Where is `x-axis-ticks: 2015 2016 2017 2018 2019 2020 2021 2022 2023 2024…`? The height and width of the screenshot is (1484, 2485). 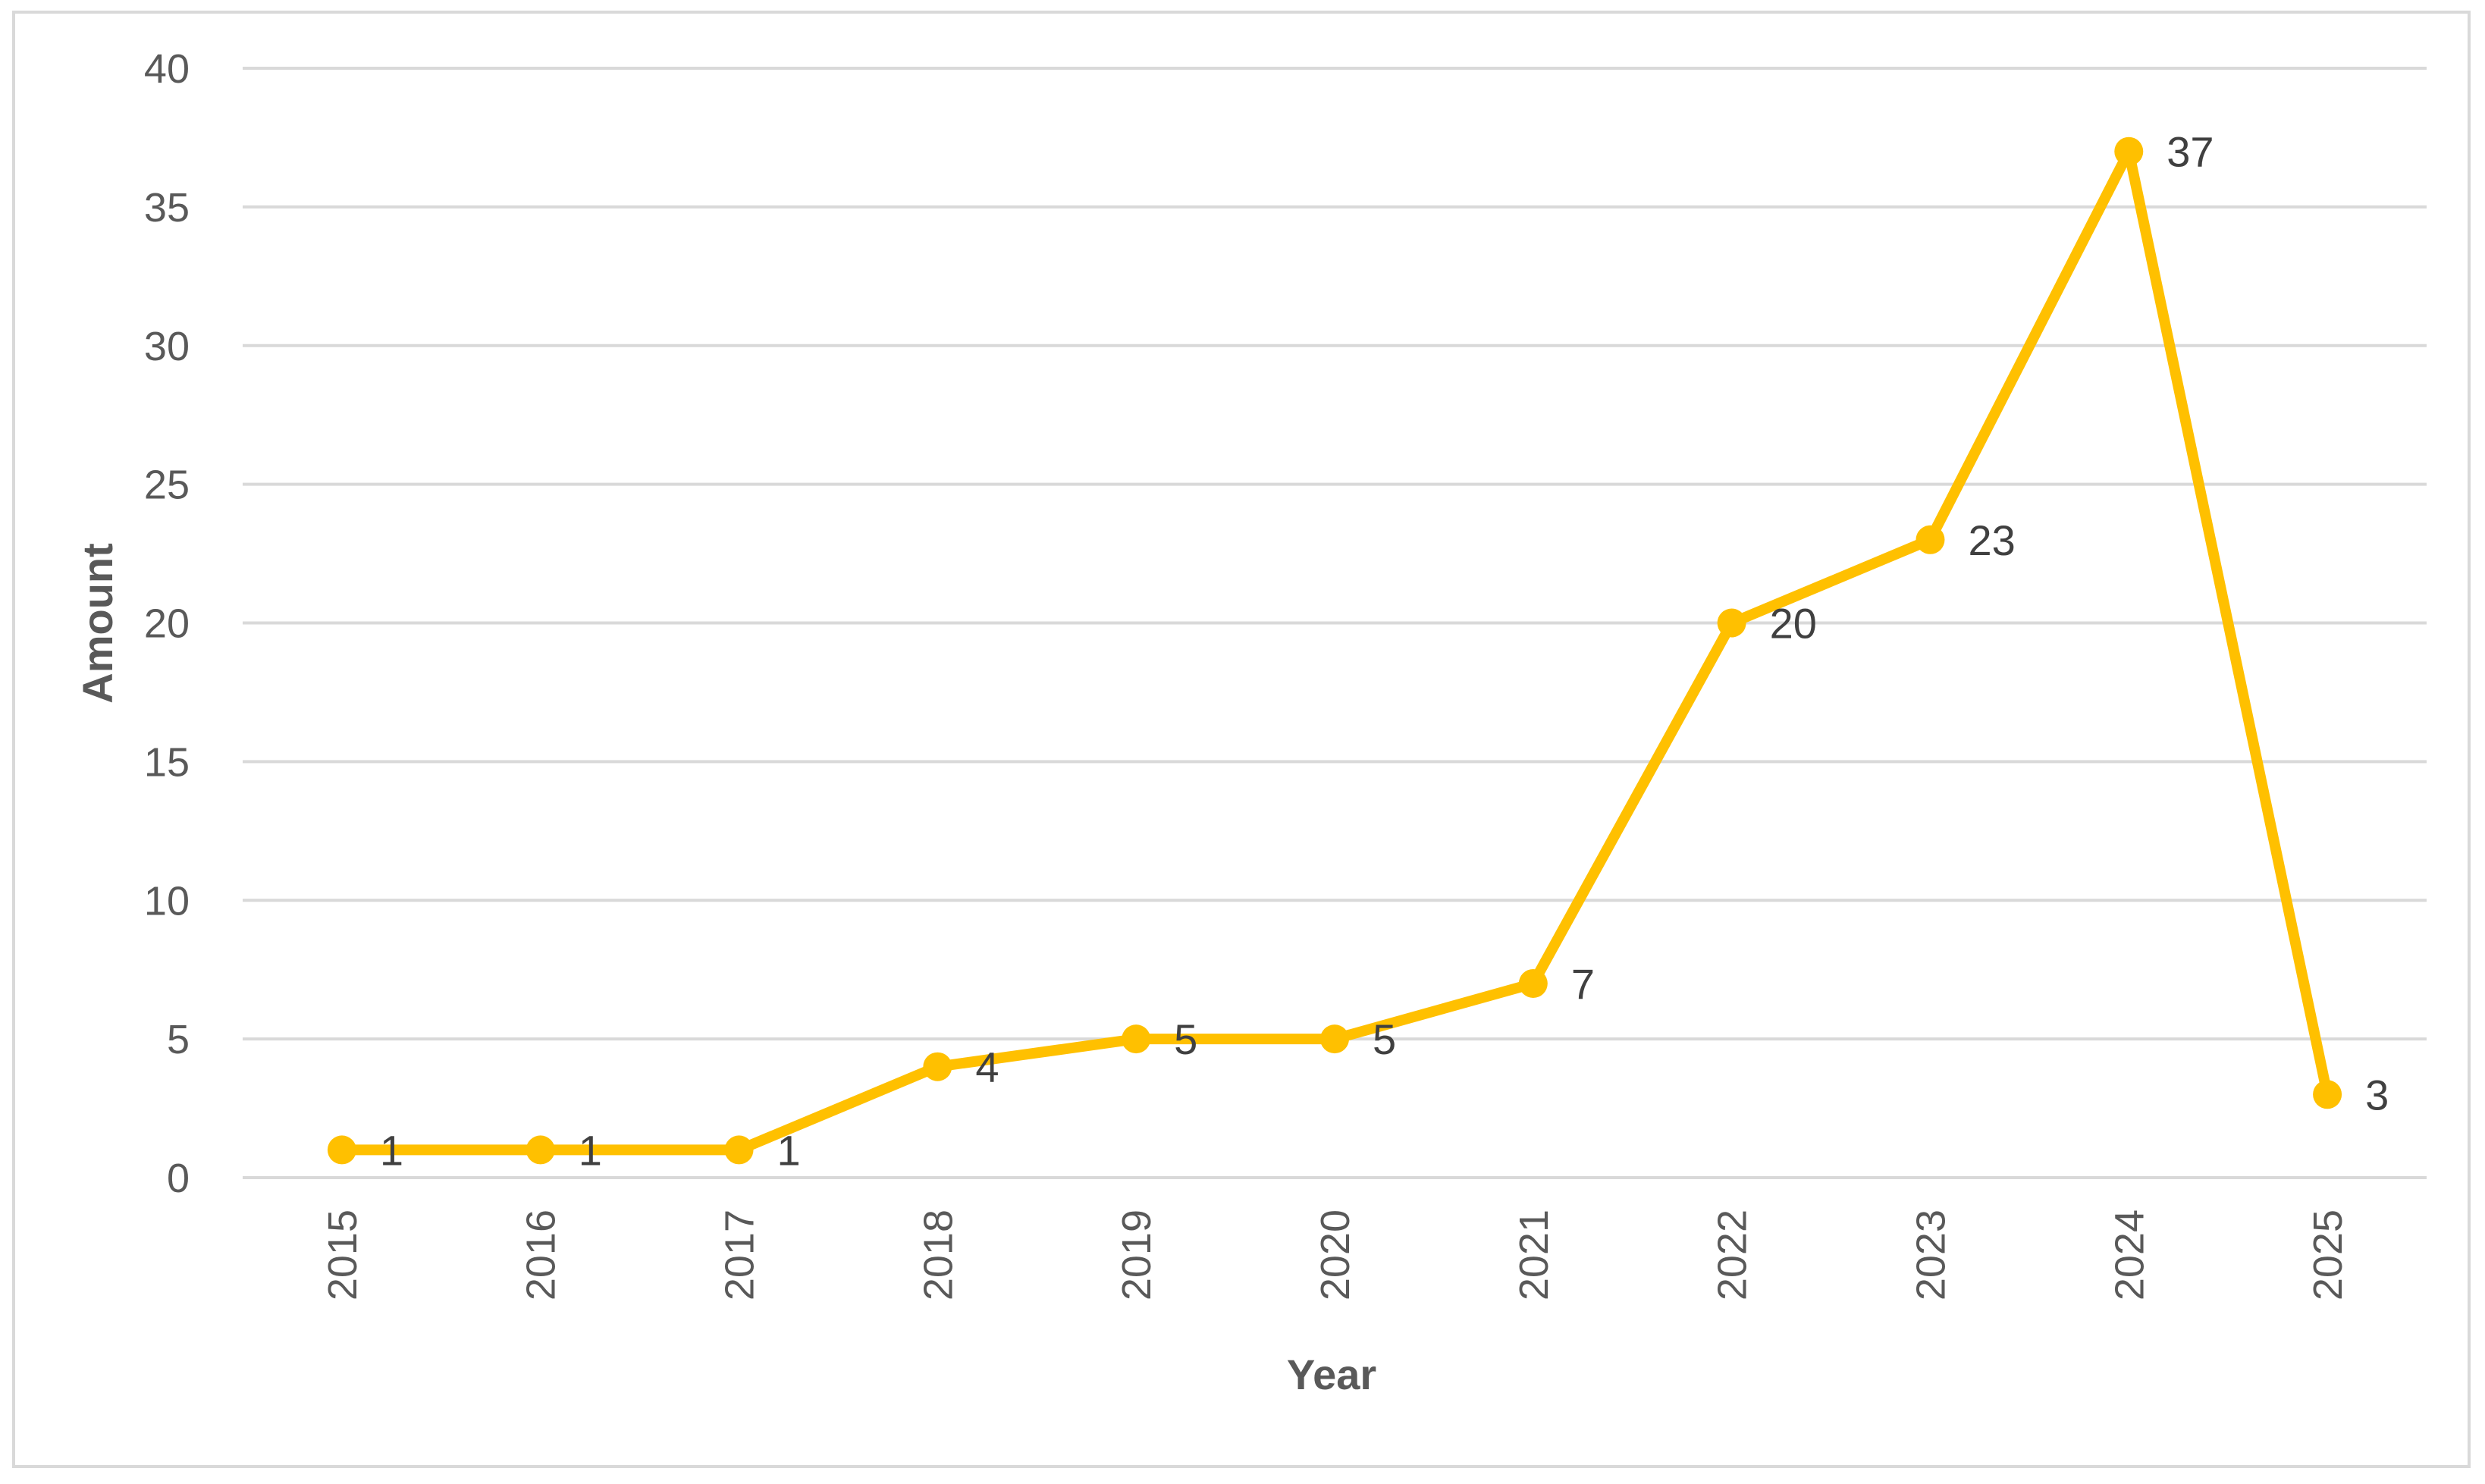
x-axis-ticks: 2015 2016 2017 2018 2019 2020 2021 2022 2023 2024… is located at coordinates (1335, 1254).